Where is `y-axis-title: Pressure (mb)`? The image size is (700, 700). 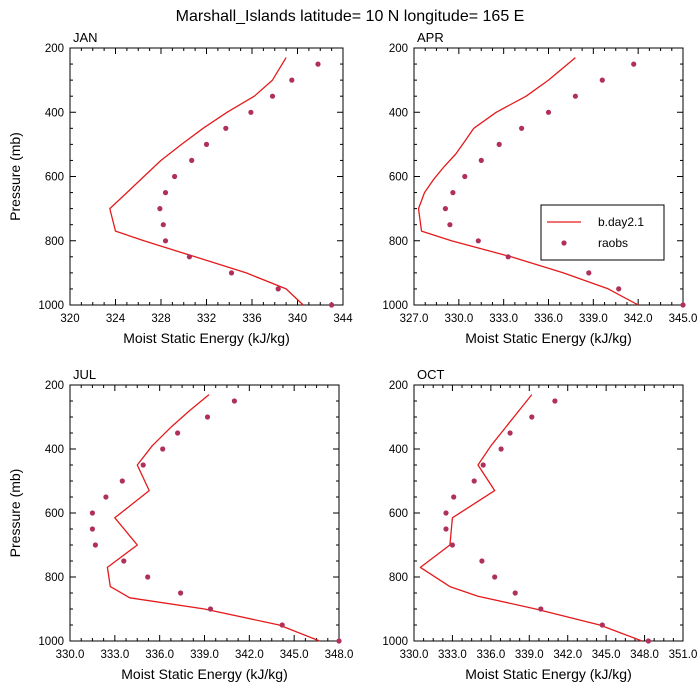 y-axis-title: Pressure (mb) is located at coordinates (15, 513).